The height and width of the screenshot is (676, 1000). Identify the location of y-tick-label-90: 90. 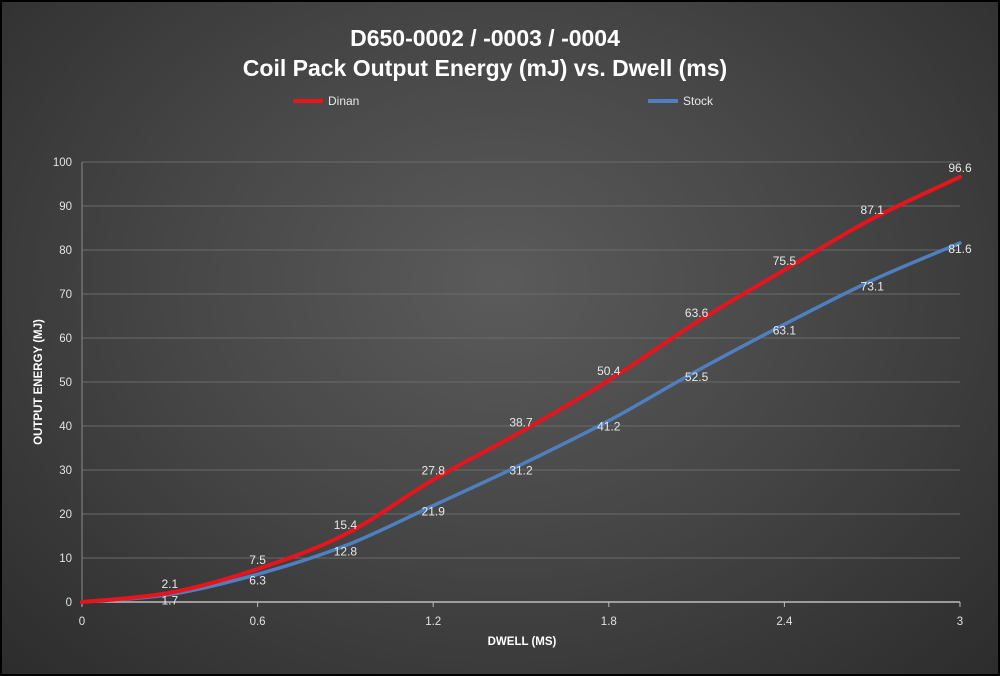
(65, 207).